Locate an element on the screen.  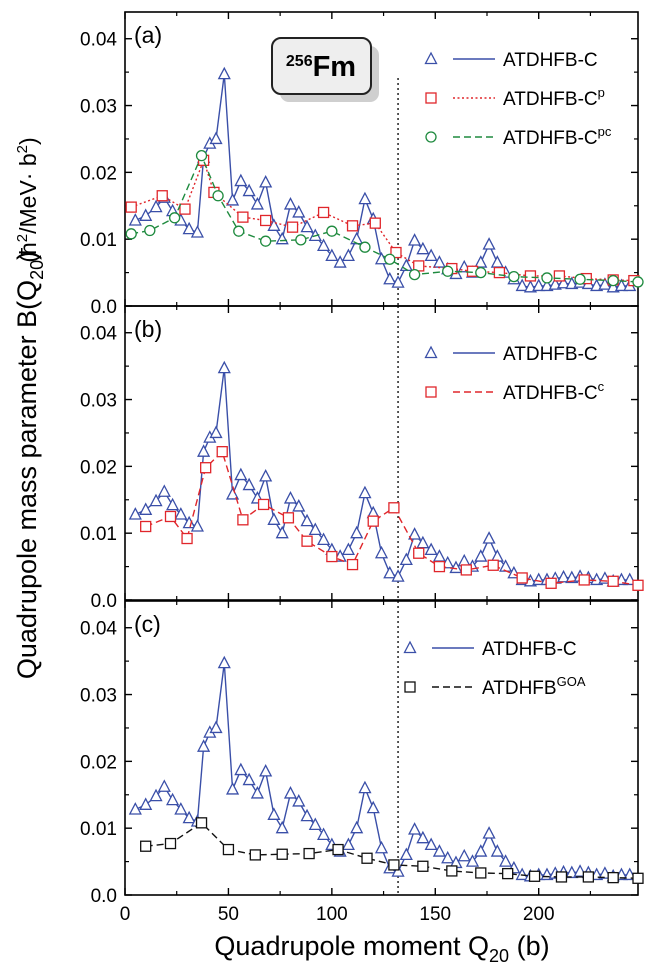
nucleus-label-box is located at coordinates (321, 66).